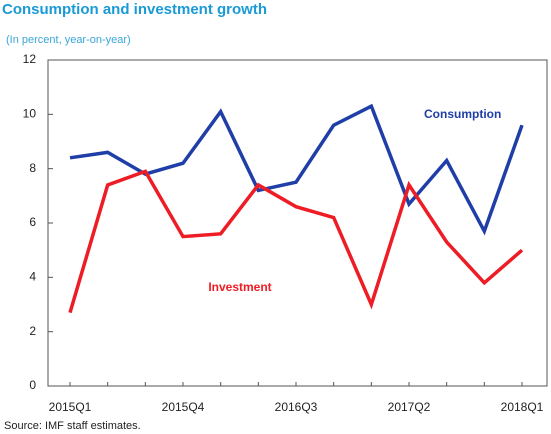 Image resolution: width=551 pixels, height=434 pixels. What do you see at coordinates (32, 277) in the screenshot?
I see `y-tick-label: 4` at bounding box center [32, 277].